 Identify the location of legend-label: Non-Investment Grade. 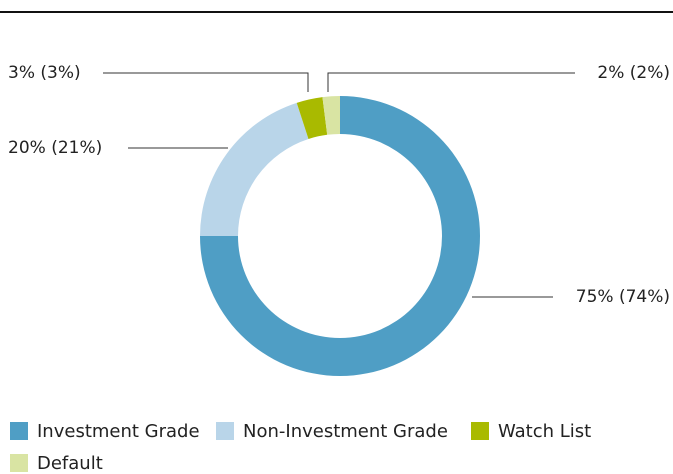
(345, 431).